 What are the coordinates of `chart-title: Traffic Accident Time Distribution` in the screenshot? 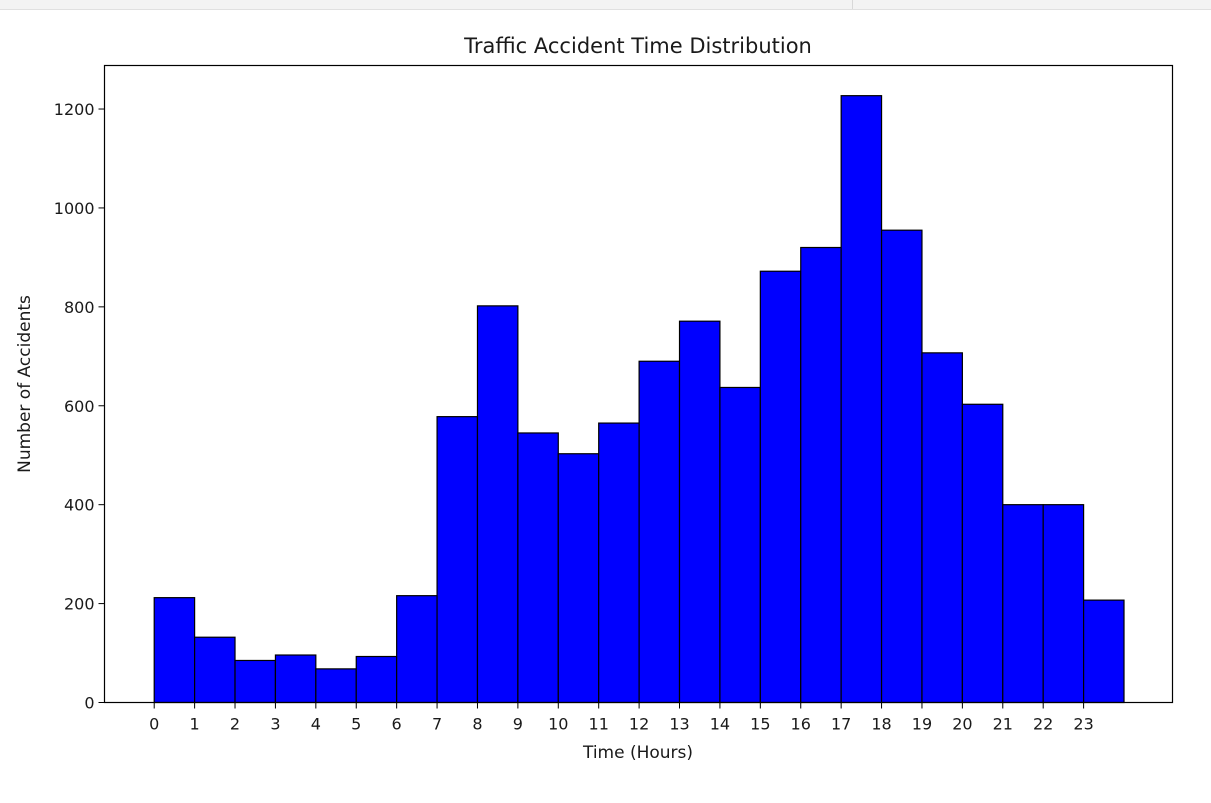 It's located at (637, 46).